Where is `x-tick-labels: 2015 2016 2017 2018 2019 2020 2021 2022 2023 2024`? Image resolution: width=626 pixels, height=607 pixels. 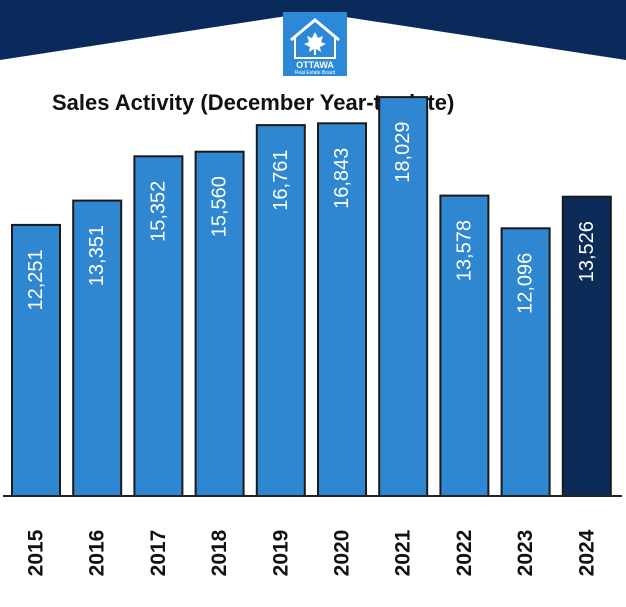
x-tick-labels: 2015 2016 2017 2018 2019 2020 2021 2022 2023 2024 is located at coordinates (312, 552).